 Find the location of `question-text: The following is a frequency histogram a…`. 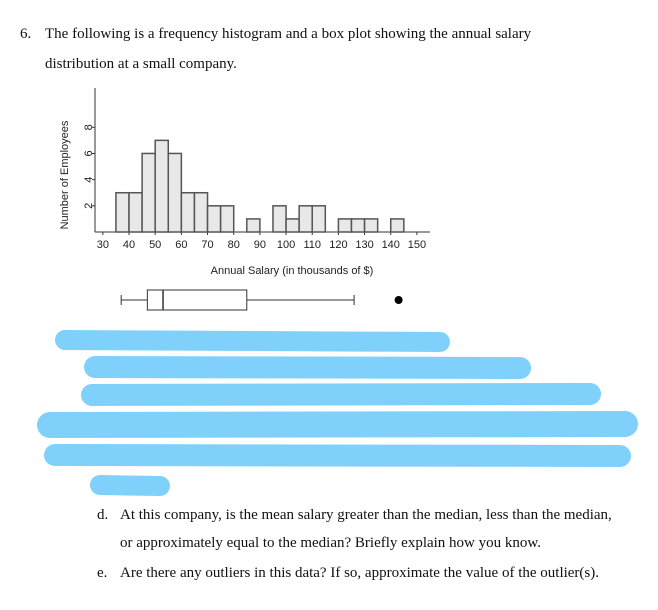

question-text: The following is a frequency histogram a… is located at coordinates (288, 34).